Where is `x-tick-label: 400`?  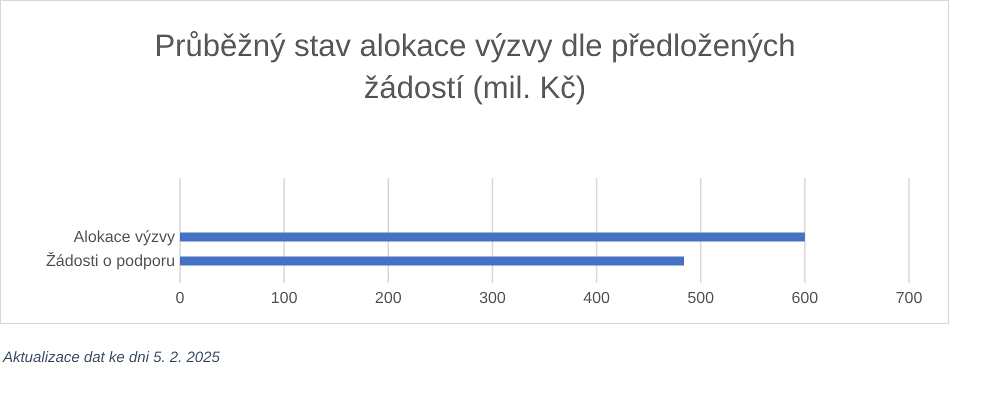
x-tick-label: 400 is located at coordinates (596, 298).